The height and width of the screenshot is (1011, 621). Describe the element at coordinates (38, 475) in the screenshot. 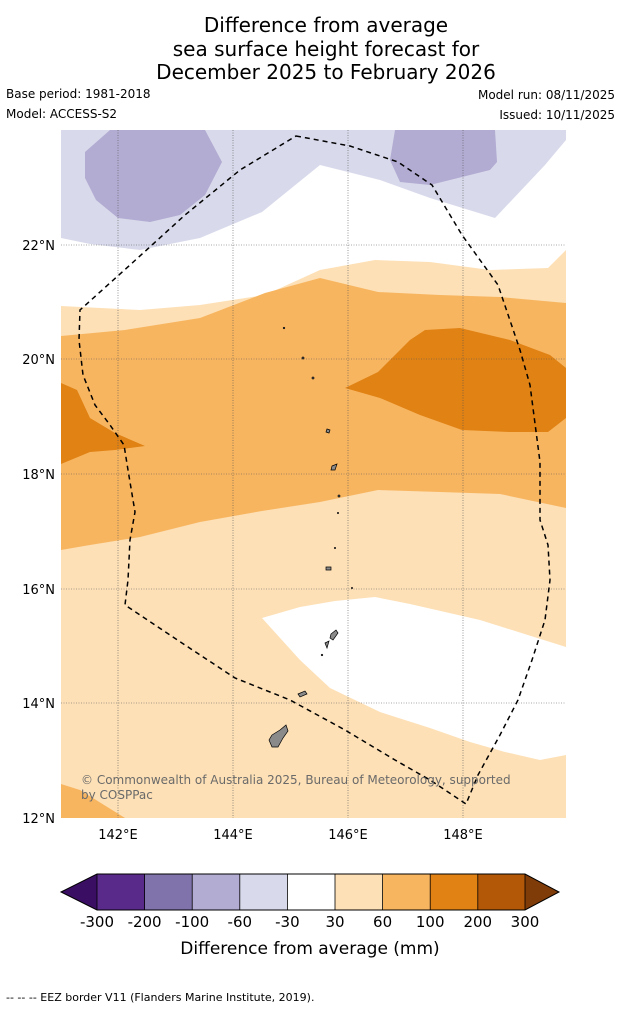

I see `lat-tick-18: 18°N` at that location.